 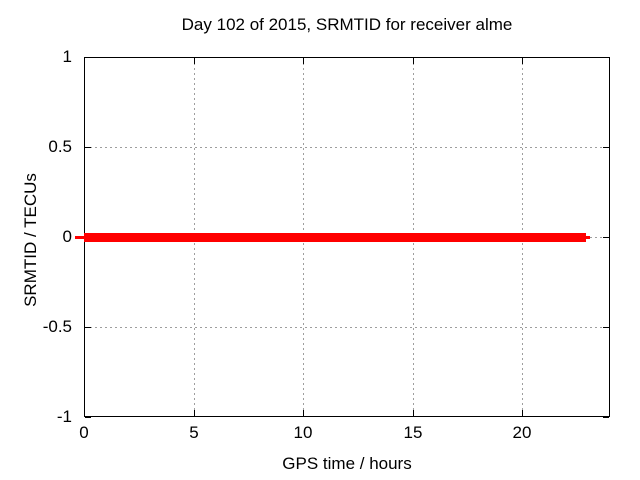 What do you see at coordinates (194, 432) in the screenshot?
I see `x-tick-label: 5` at bounding box center [194, 432].